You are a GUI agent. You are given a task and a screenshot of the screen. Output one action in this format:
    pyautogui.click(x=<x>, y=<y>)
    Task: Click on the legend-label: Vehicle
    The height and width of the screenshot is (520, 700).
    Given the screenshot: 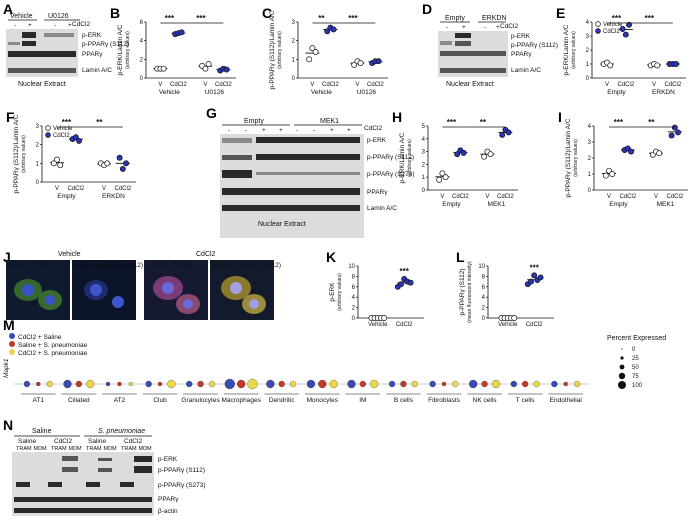 What is the action you would take?
    pyautogui.click(x=613, y=25)
    